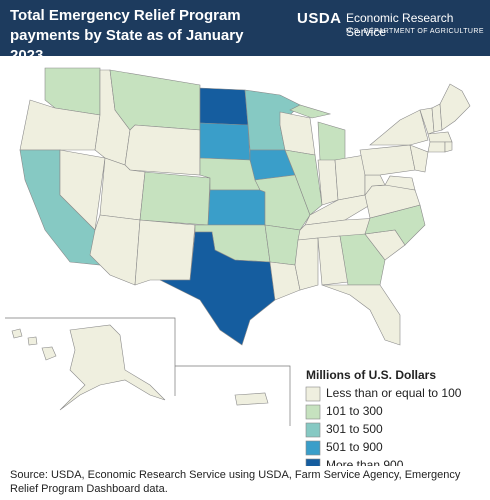  I want to click on legend-label: More than 900, so click(365, 462).